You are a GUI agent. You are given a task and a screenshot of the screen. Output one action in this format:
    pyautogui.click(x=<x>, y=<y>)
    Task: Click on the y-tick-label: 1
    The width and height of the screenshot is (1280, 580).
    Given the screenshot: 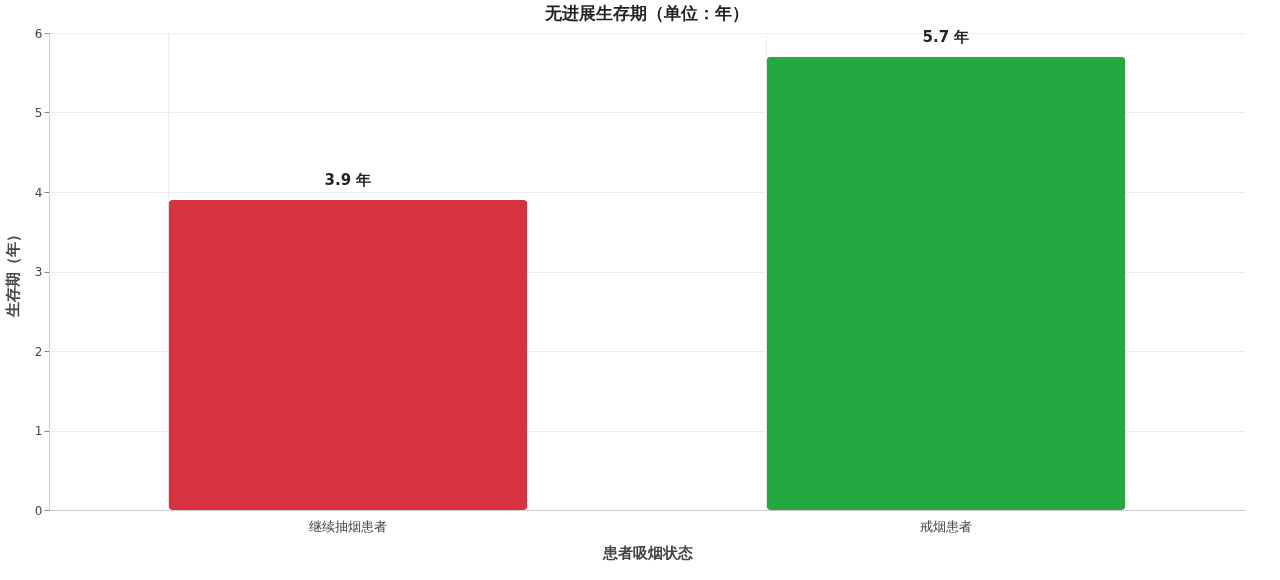 What is the action you would take?
    pyautogui.click(x=38, y=431)
    